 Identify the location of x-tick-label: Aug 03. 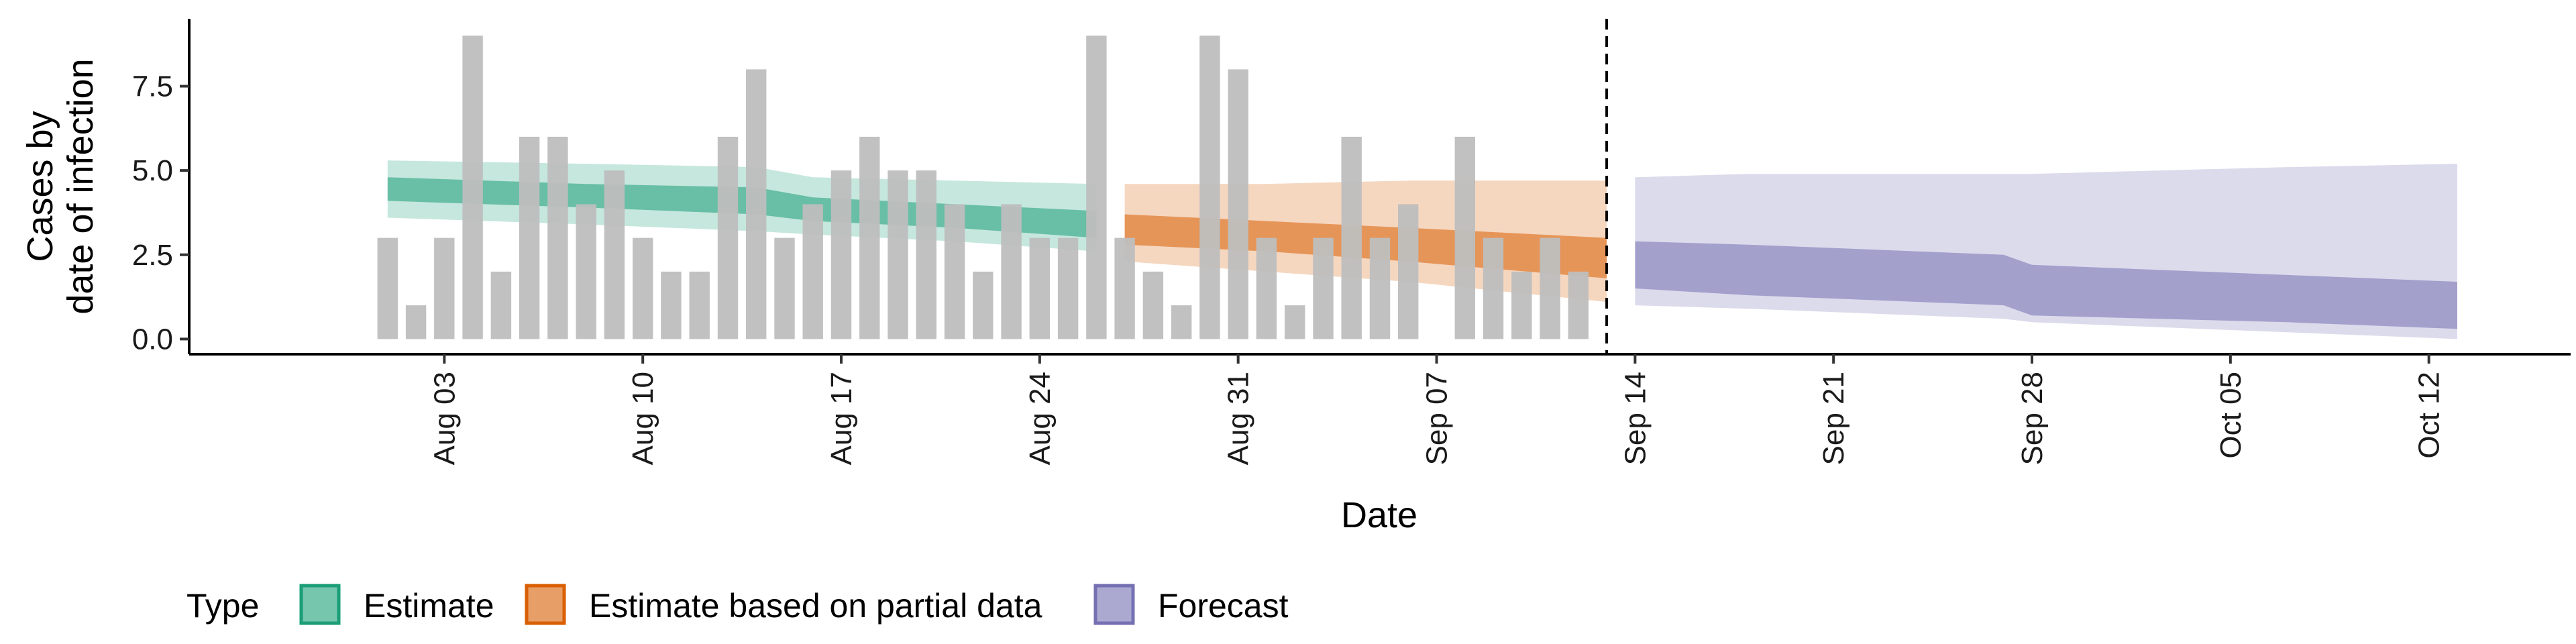
(444, 418).